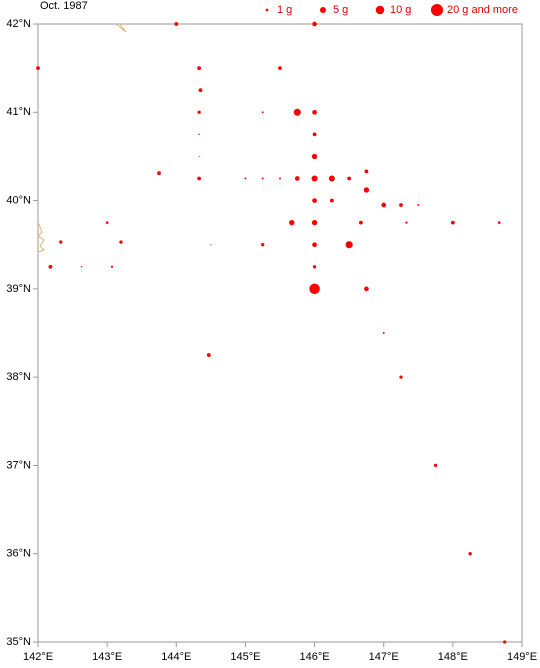 This screenshot has width=540, height=668. Describe the element at coordinates (400, 10) in the screenshot. I see `legend-label: 10 g` at that location.